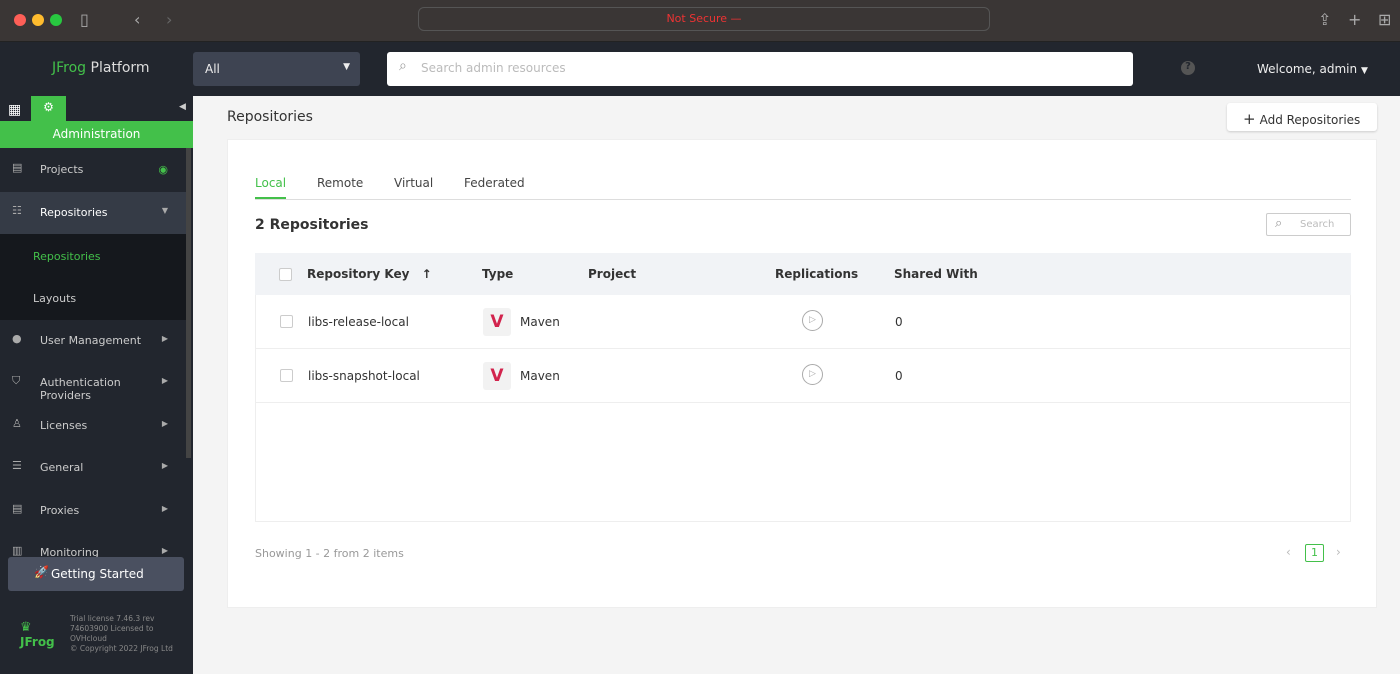 This screenshot has width=1400, height=674. Describe the element at coordinates (16, 380) in the screenshot. I see `shield-icon: ⛉` at that location.